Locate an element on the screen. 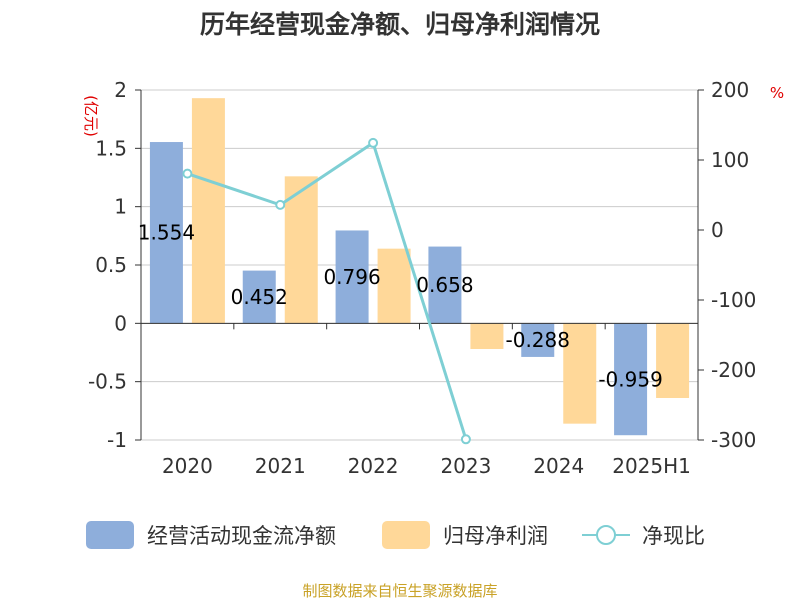 Image resolution: width=800 pixels, height=600 pixels. cashflow-value-label: 0.452 is located at coordinates (259, 297).